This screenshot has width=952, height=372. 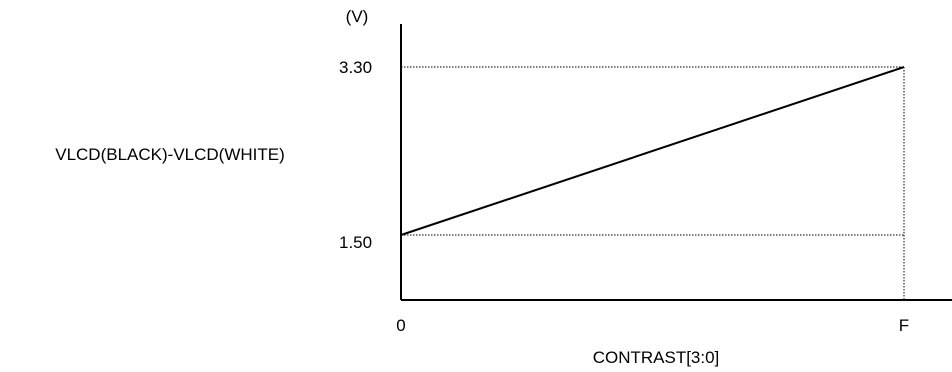 I want to click on x-axis-title: CONTRAST[3:0], so click(x=656, y=357).